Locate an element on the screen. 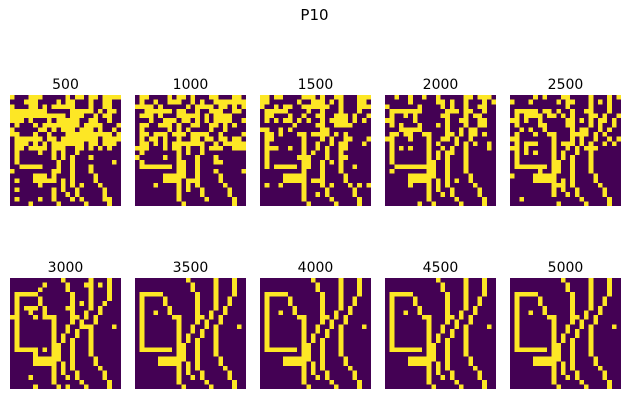 This screenshot has height=401, width=629. subplot-title: 2000 is located at coordinates (440, 85).